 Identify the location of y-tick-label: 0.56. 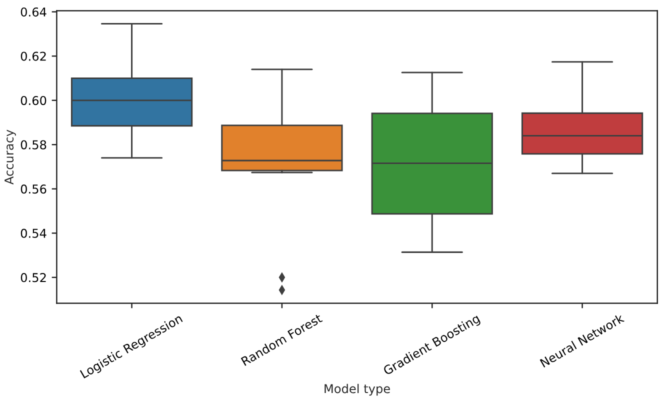
(33, 189).